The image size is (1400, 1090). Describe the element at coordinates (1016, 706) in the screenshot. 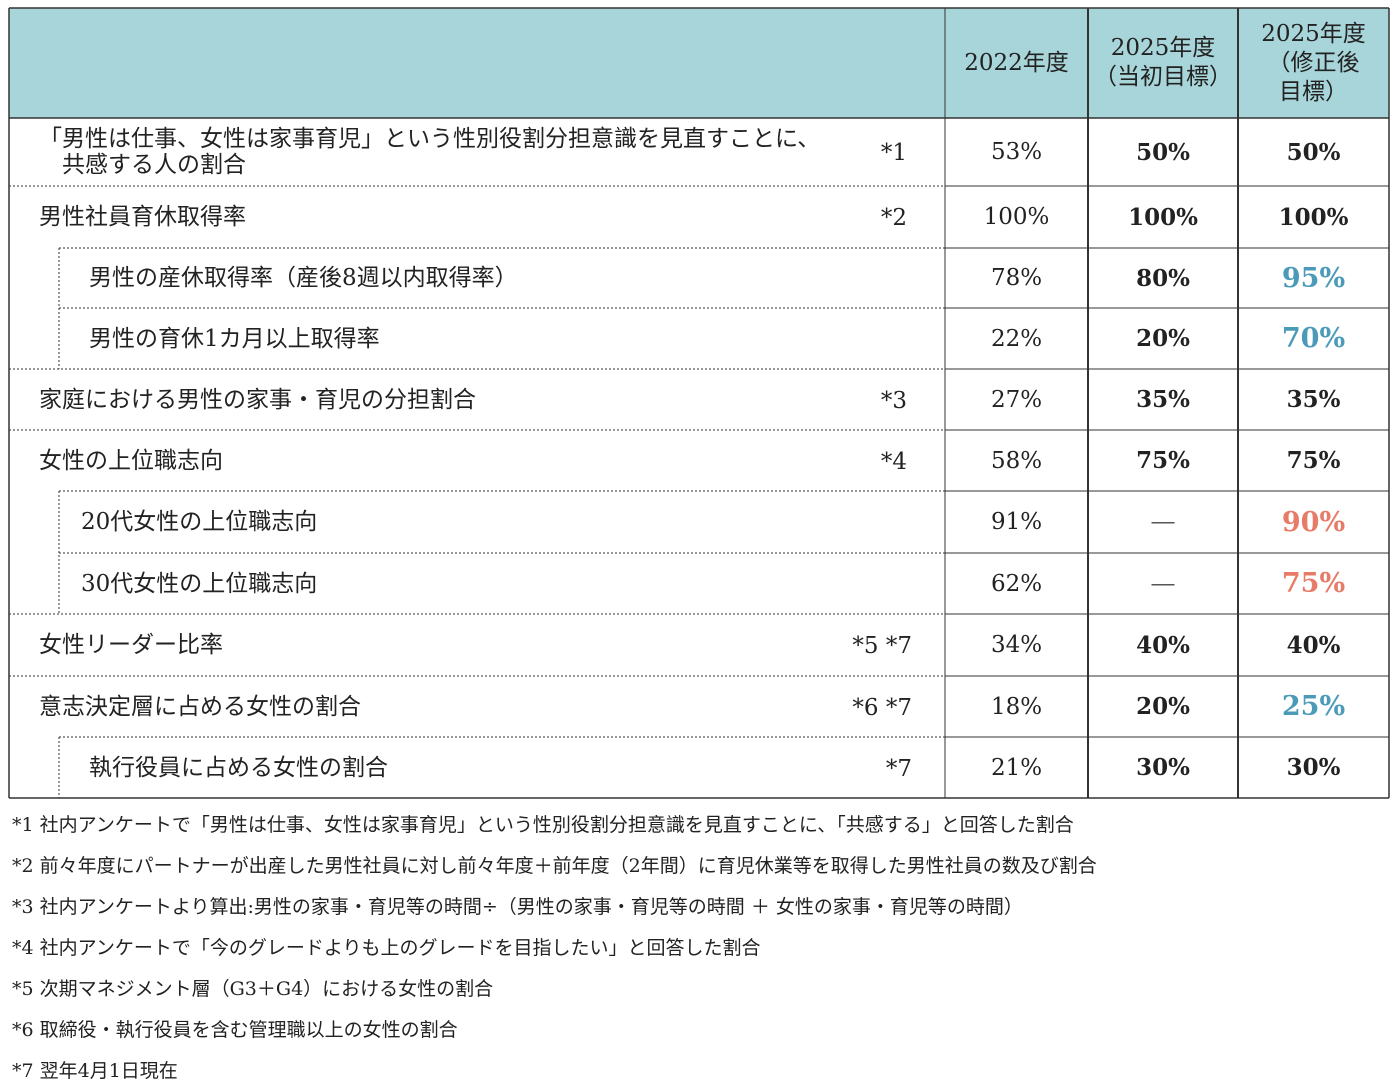

I see `value-2022: 18%` at that location.